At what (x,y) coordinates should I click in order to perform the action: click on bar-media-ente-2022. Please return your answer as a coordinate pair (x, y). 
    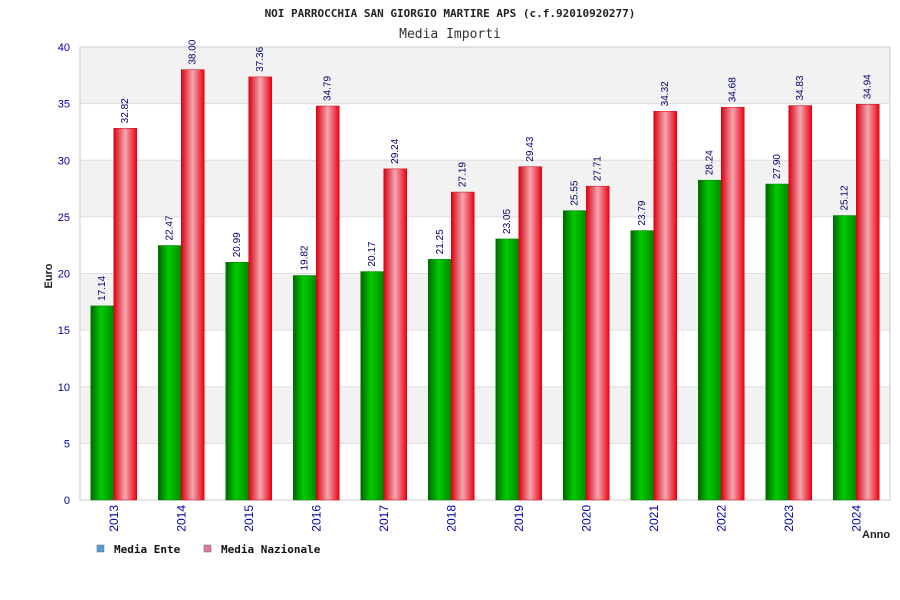
    Looking at the image, I should click on (710, 340).